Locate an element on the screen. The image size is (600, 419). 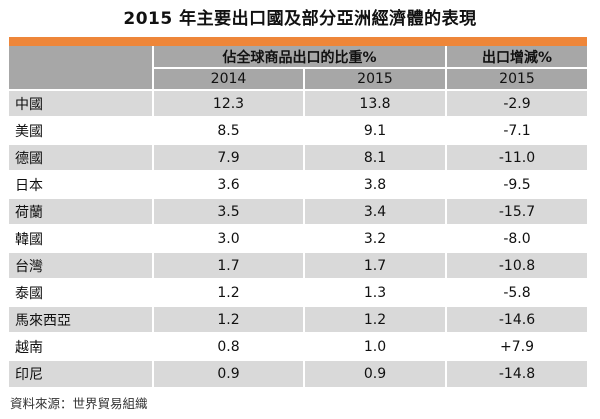
economy-name: 馬來西亞 is located at coordinates (81, 319).